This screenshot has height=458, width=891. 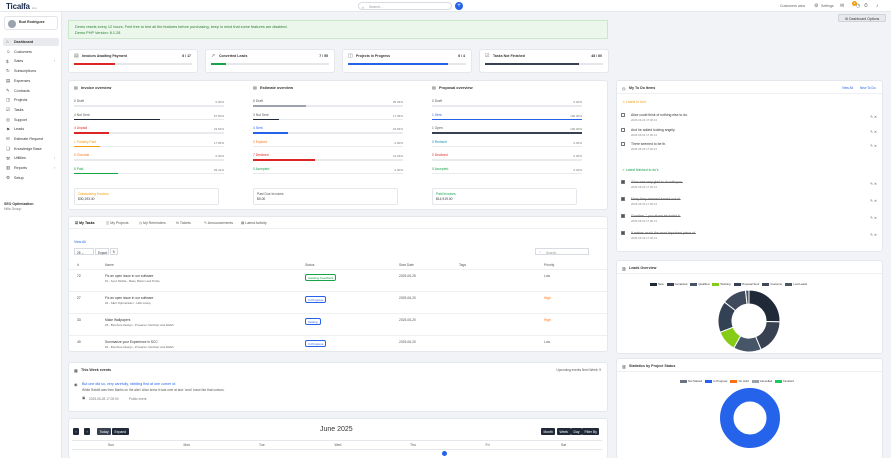 I want to click on task-priority: High, so click(x=547, y=298).